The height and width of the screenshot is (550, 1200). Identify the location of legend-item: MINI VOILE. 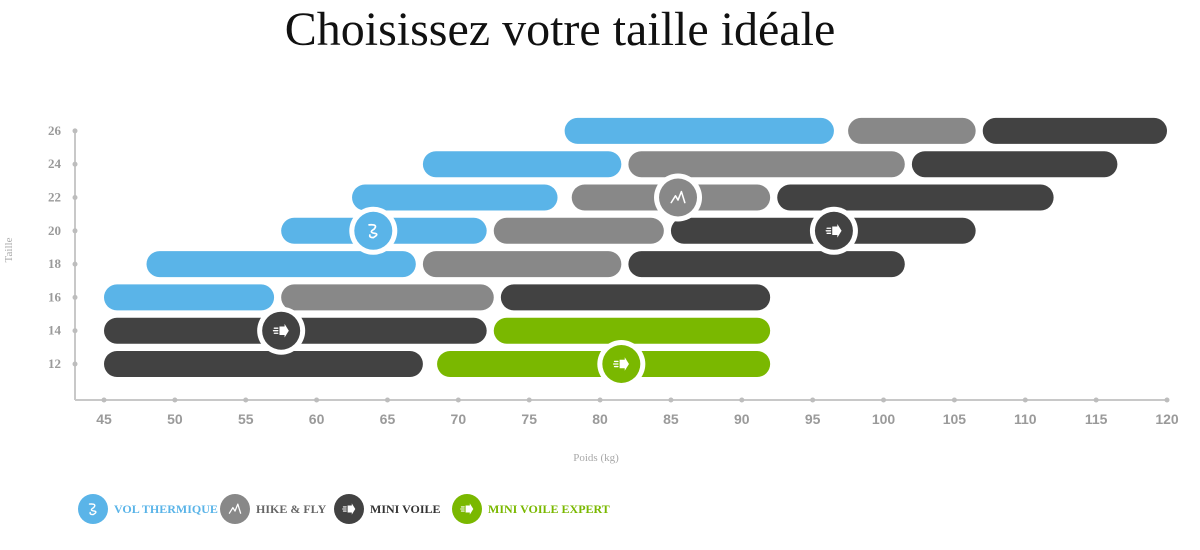
(387, 509).